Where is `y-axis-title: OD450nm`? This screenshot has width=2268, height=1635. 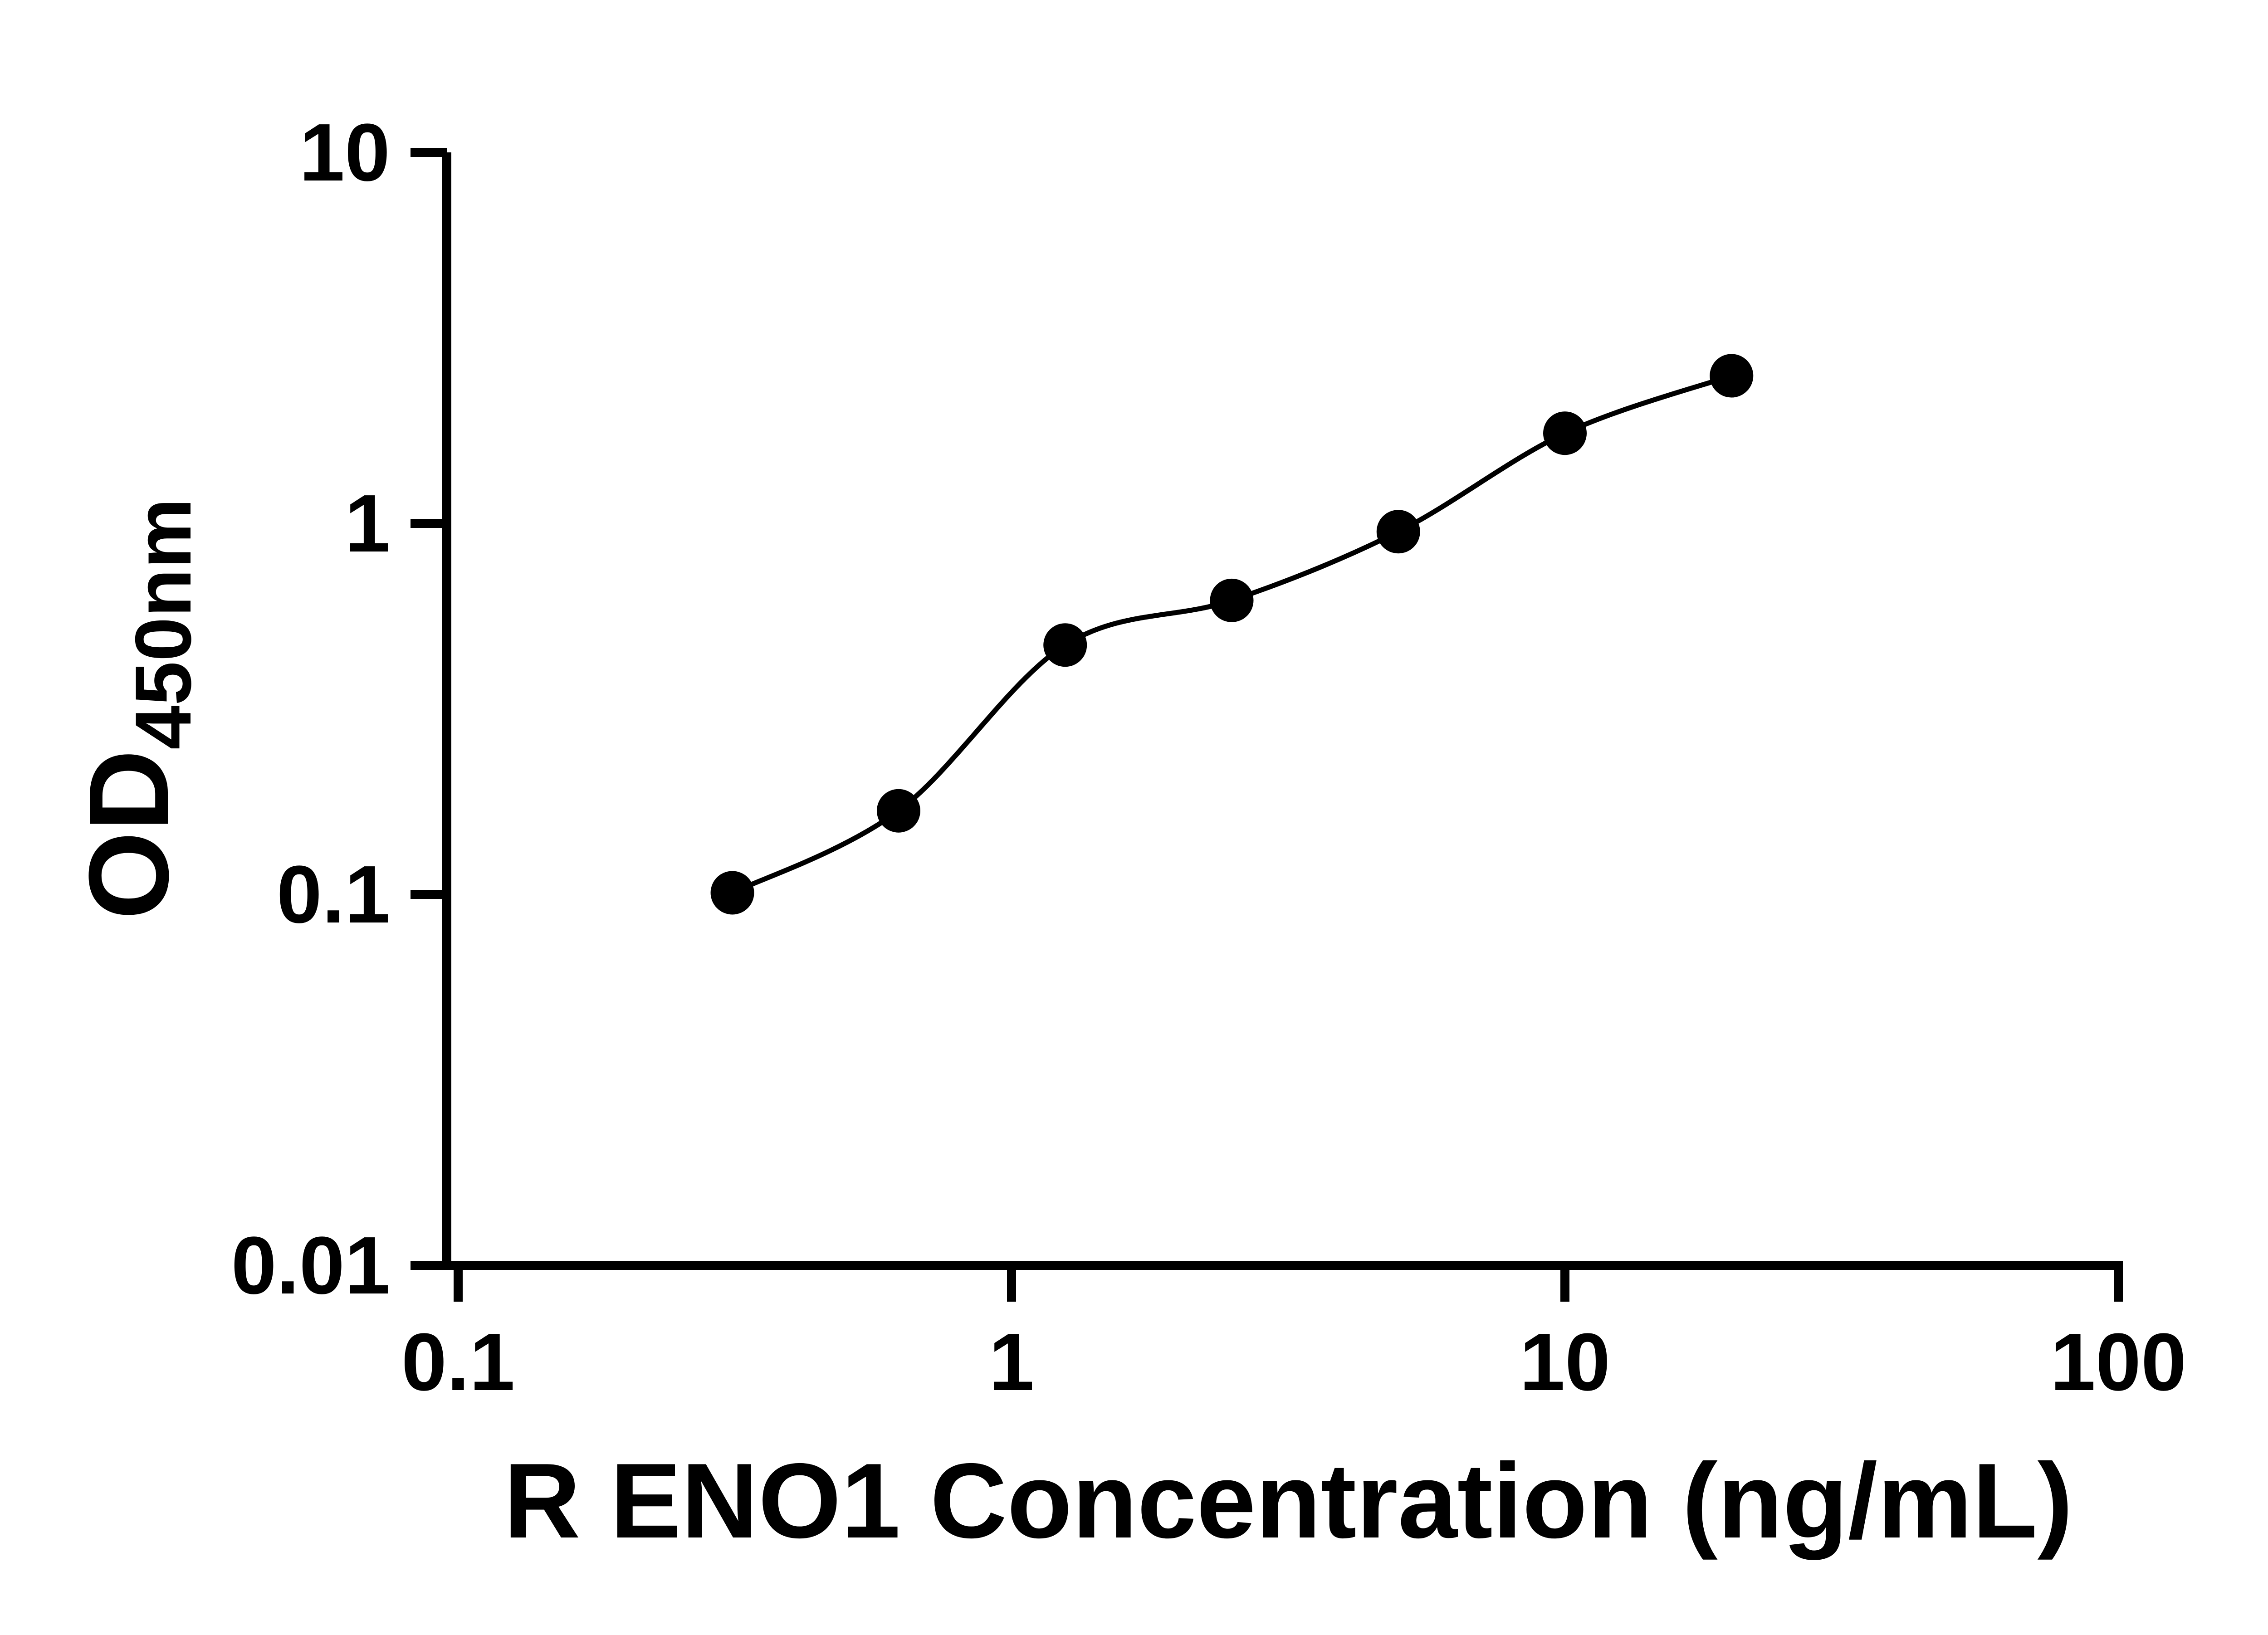 y-axis-title: OD450nm is located at coordinates (137, 709).